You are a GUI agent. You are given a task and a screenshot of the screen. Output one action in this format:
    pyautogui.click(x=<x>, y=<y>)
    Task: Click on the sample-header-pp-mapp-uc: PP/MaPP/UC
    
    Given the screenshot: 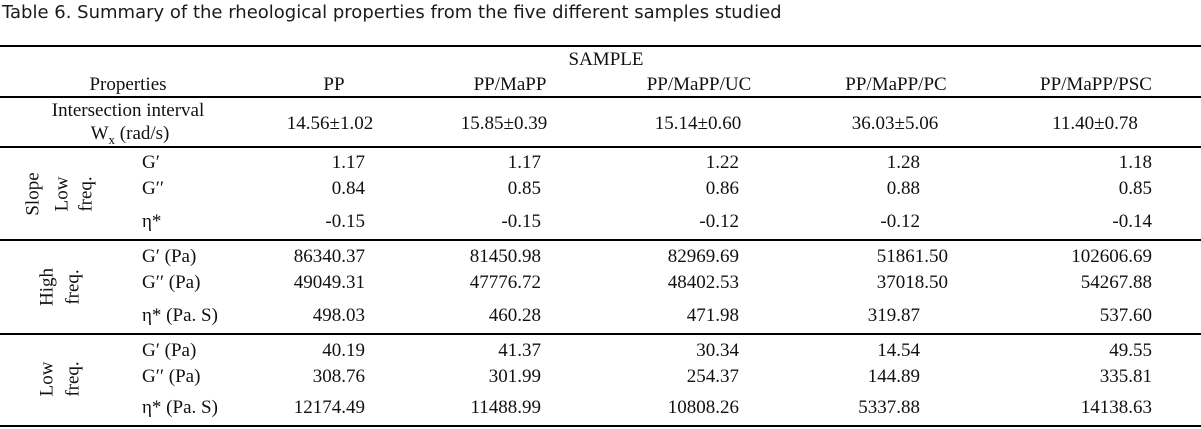 What is the action you would take?
    pyautogui.click(x=699, y=84)
    